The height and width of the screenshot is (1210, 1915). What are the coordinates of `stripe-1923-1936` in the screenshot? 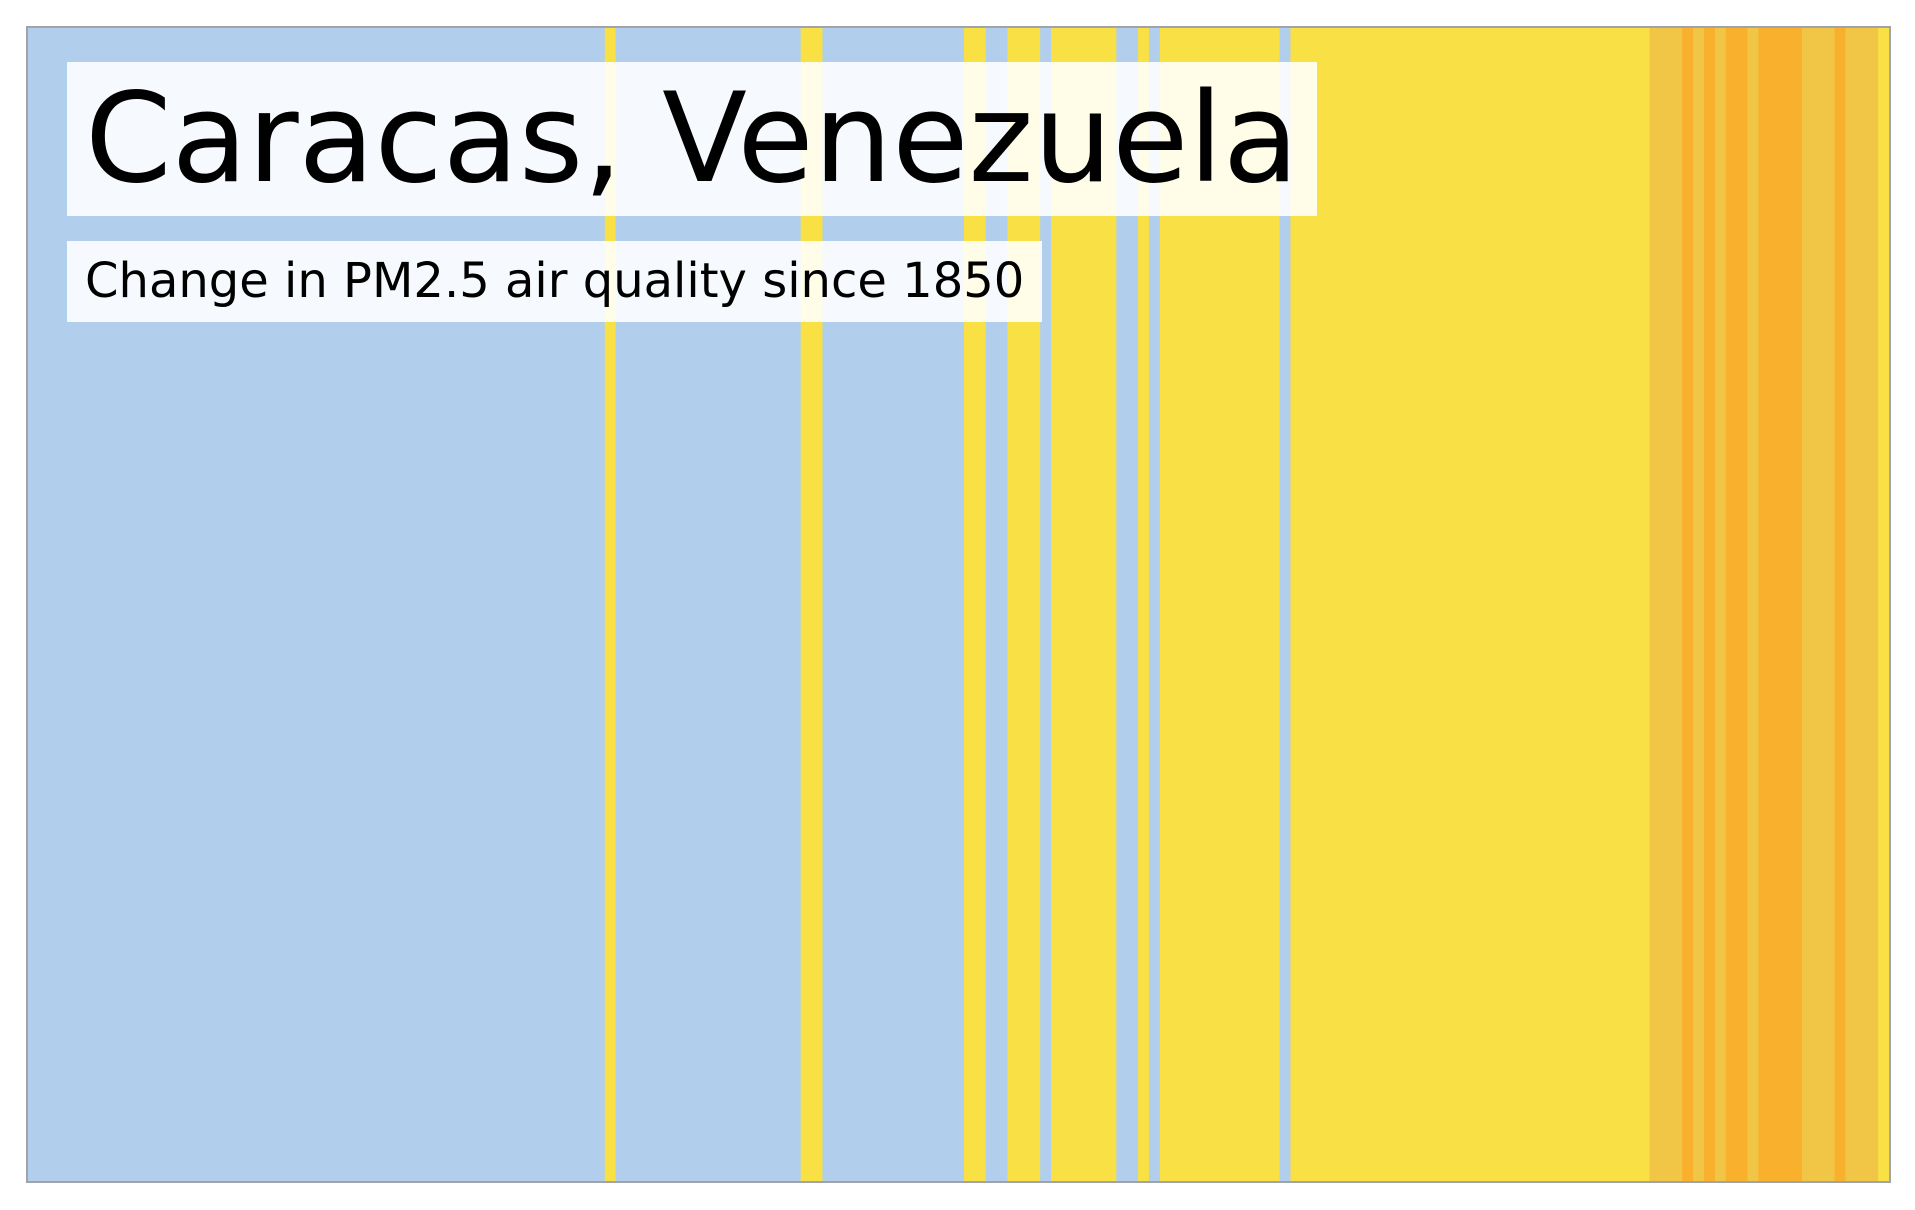 It's located at (893, 604).